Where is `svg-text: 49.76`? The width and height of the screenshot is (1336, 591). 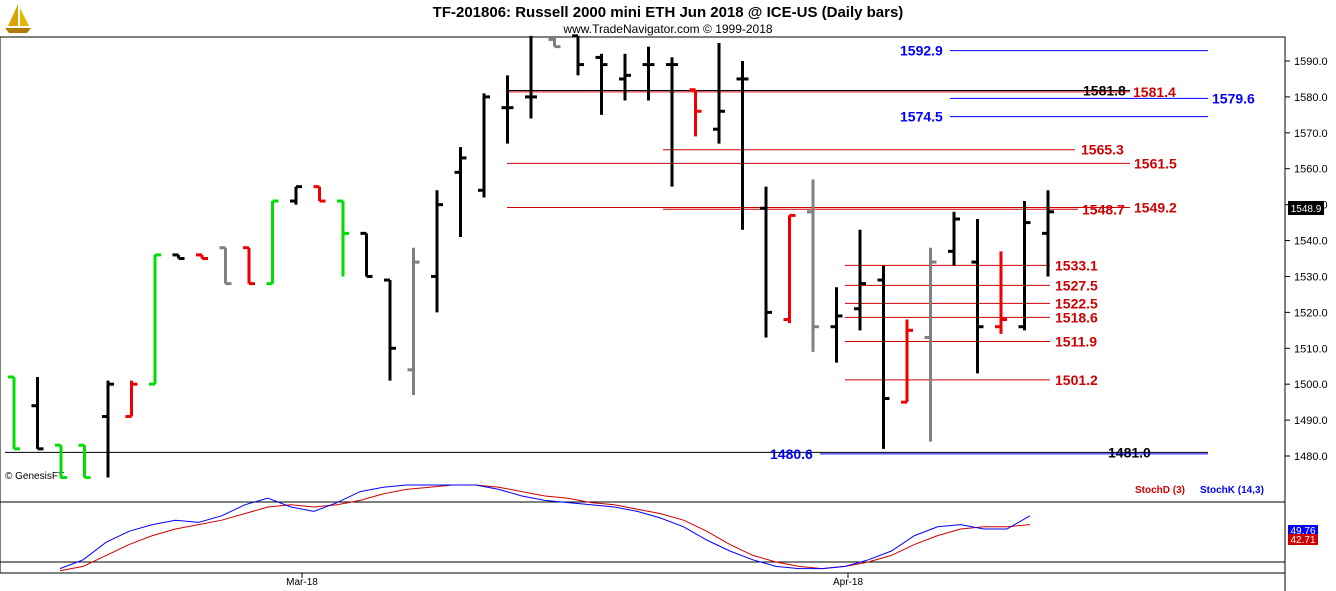
svg-text: 49.76 is located at coordinates (1302, 531).